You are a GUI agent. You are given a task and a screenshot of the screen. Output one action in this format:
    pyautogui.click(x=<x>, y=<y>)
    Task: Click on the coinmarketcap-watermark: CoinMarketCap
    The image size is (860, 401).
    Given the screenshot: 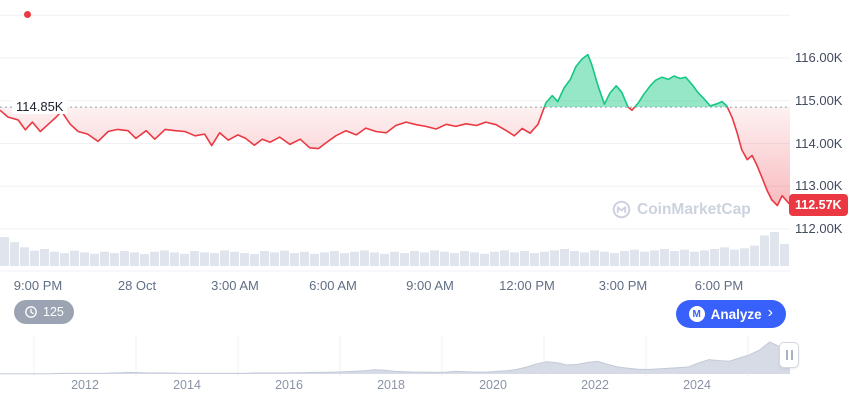 What is the action you would take?
    pyautogui.click(x=681, y=209)
    